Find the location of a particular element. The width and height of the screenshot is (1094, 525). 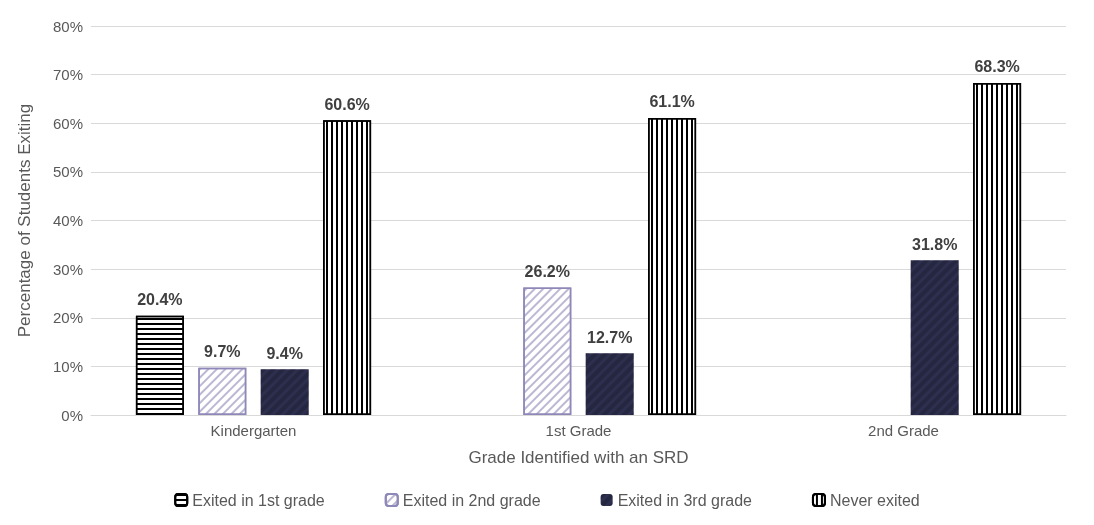

data-label: 12.7% is located at coordinates (610, 337).